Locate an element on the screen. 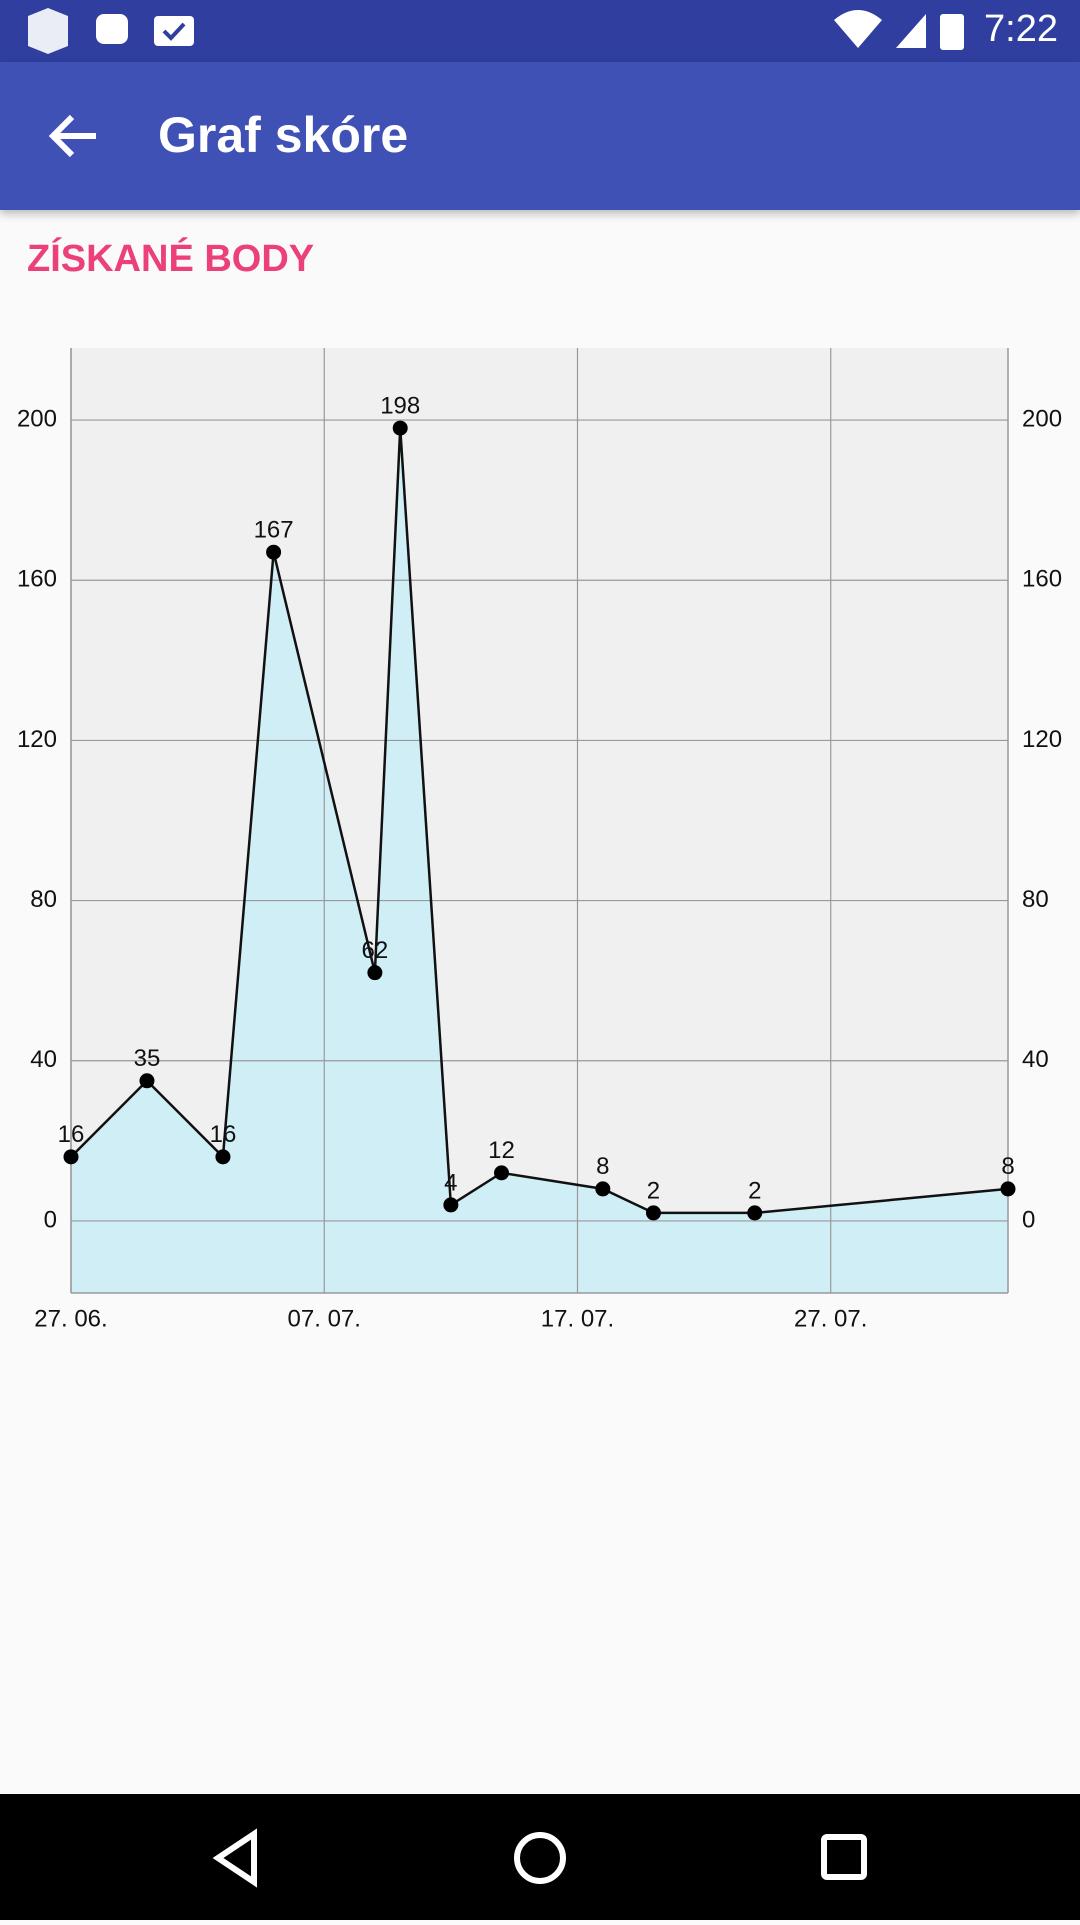 The height and width of the screenshot is (1925, 1080). navigation-bar is located at coordinates (540, 1857).